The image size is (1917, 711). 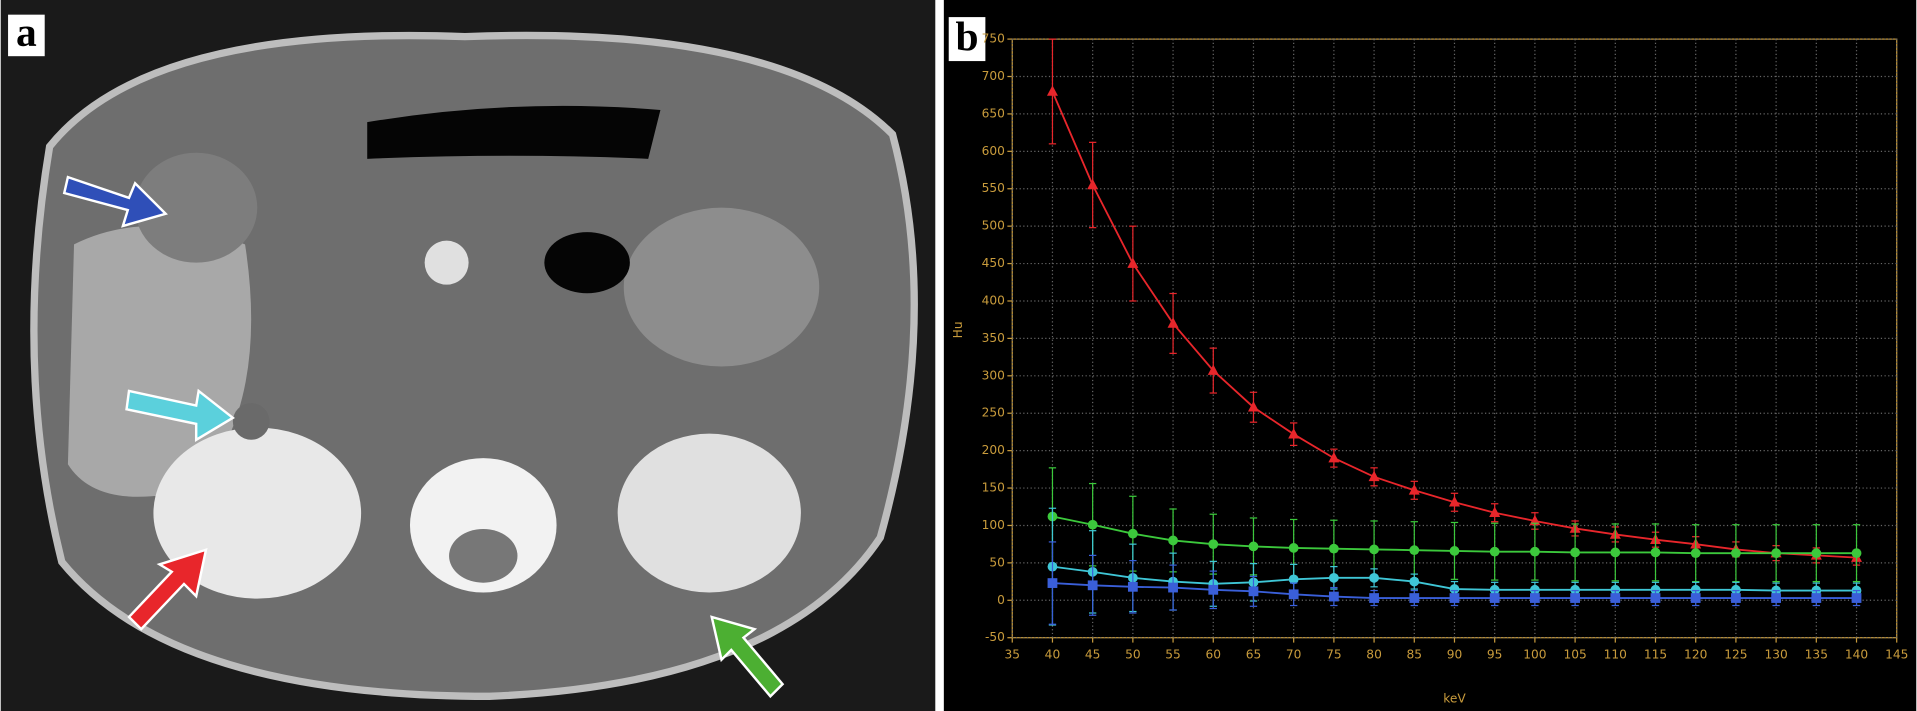 I want to click on y-tick-label: 250, so click(x=993, y=413).